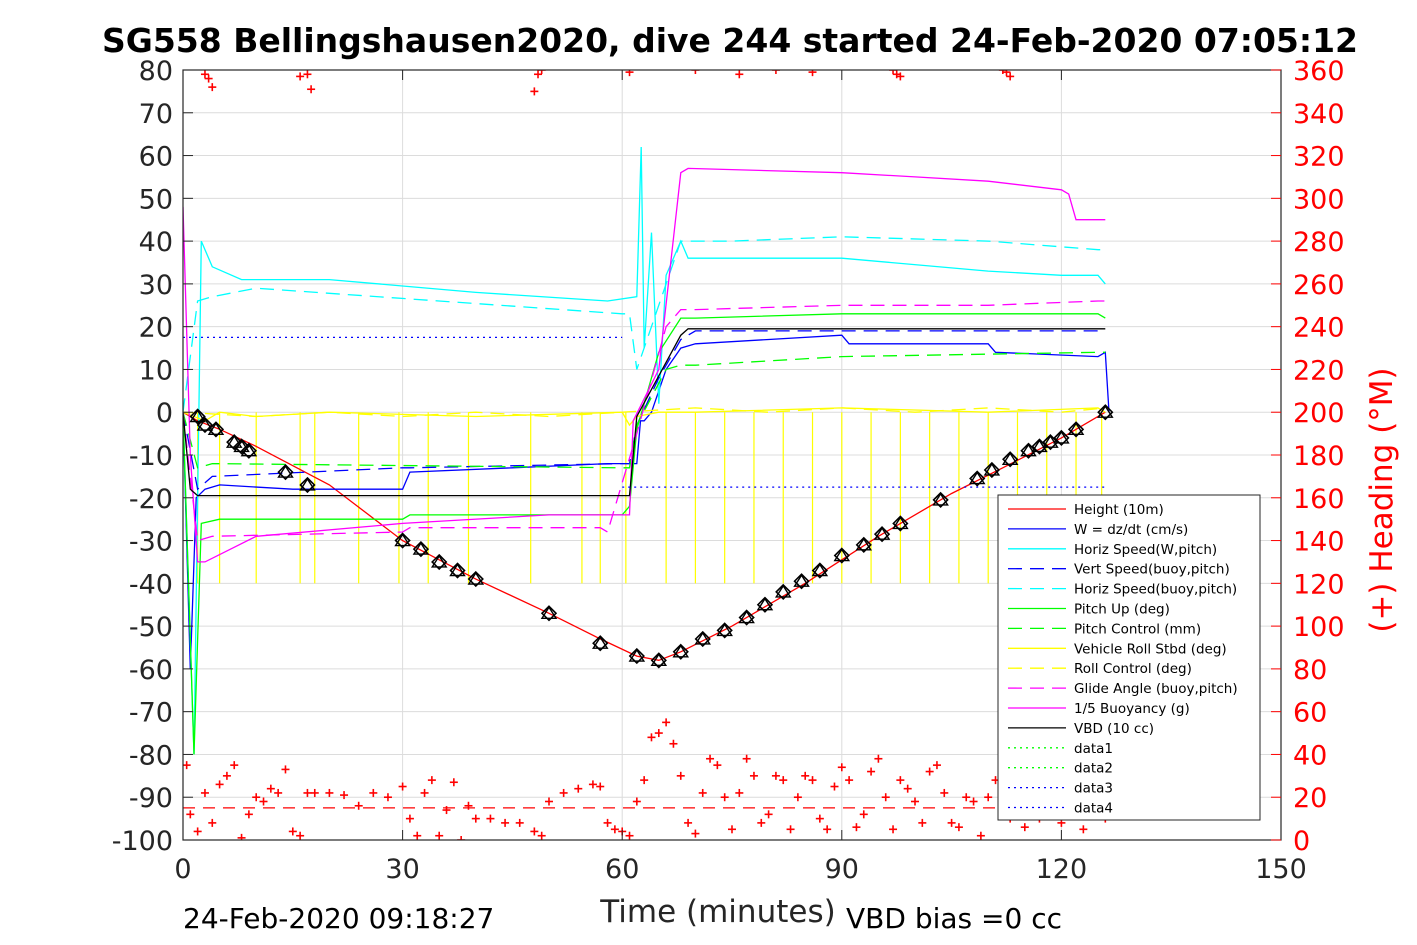 This screenshot has height=945, width=1417. I want to click on y-right-tick-label: 280, so click(1319, 242).